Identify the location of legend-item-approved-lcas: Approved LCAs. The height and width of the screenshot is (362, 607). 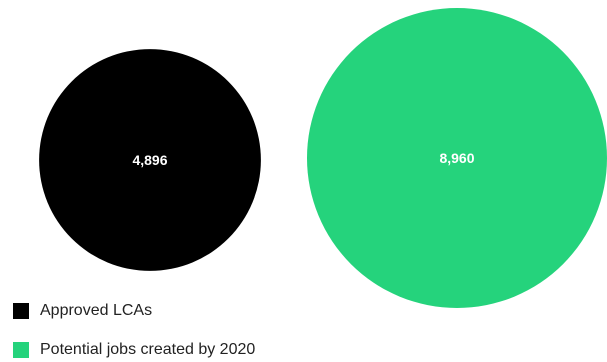
(134, 311).